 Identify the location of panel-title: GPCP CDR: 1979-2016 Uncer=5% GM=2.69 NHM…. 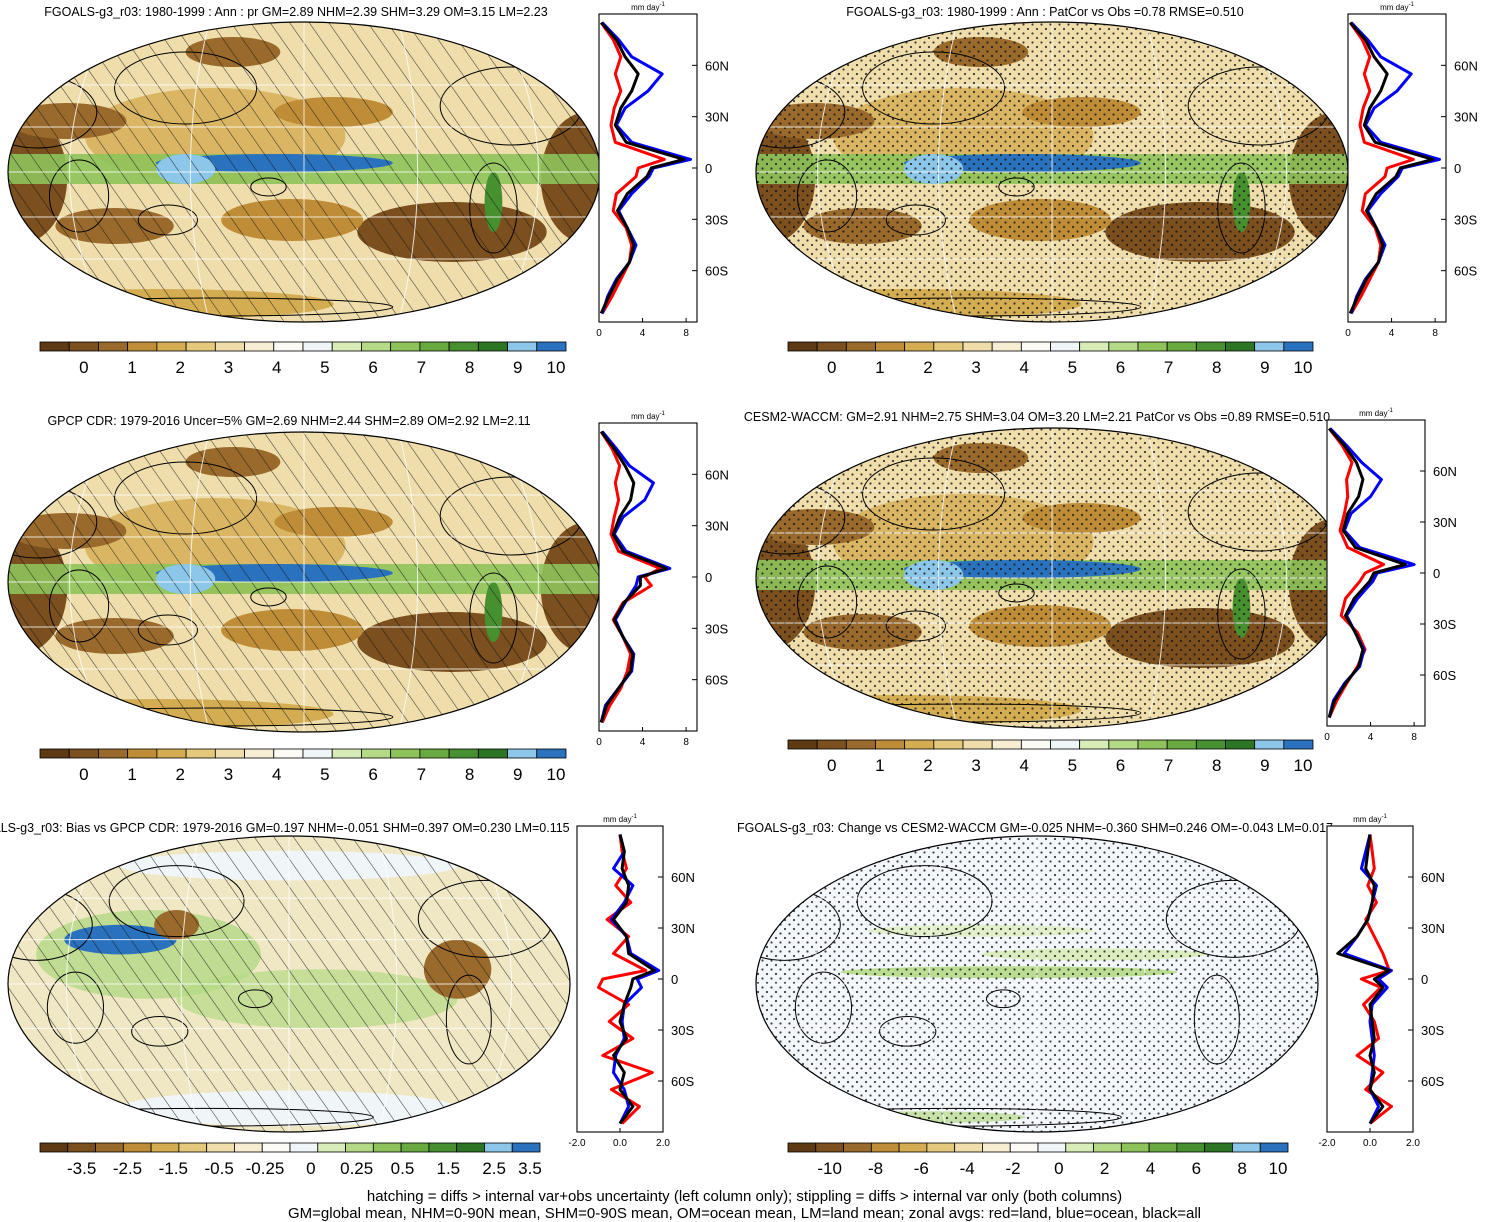
(288, 421).